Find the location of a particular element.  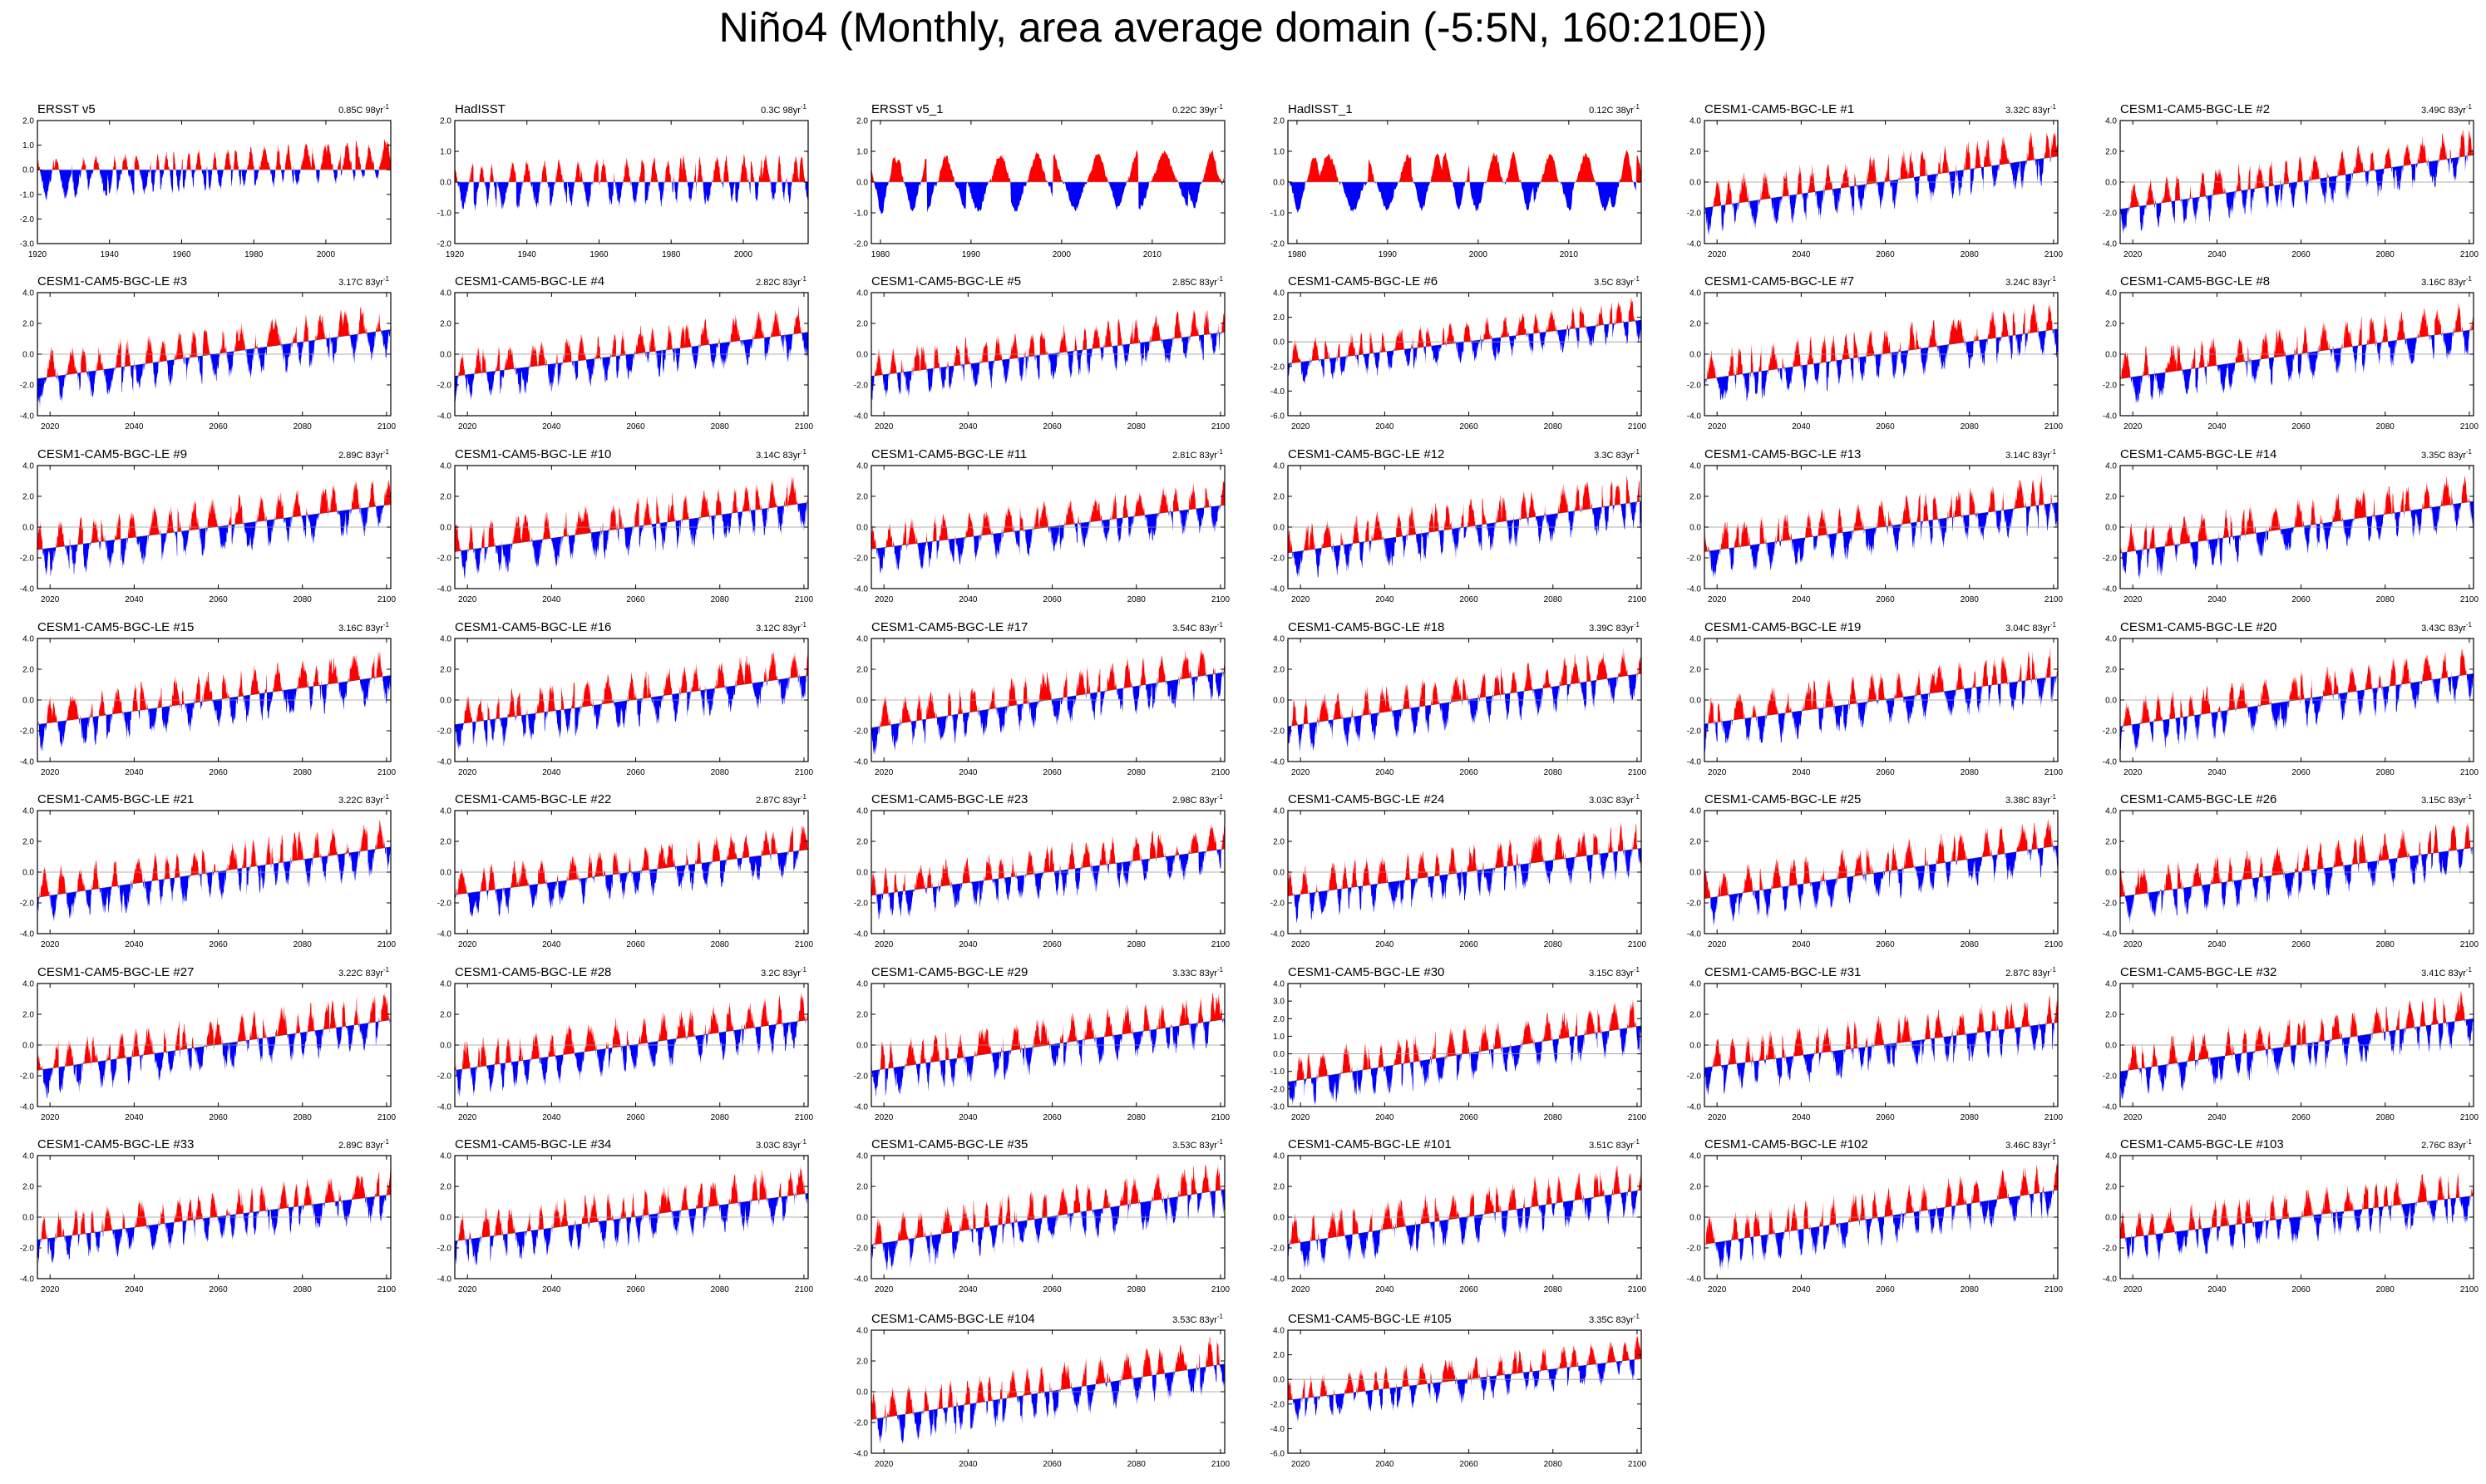

panel-trend-label: 2.98C 83yr-1 is located at coordinates (1197, 799).